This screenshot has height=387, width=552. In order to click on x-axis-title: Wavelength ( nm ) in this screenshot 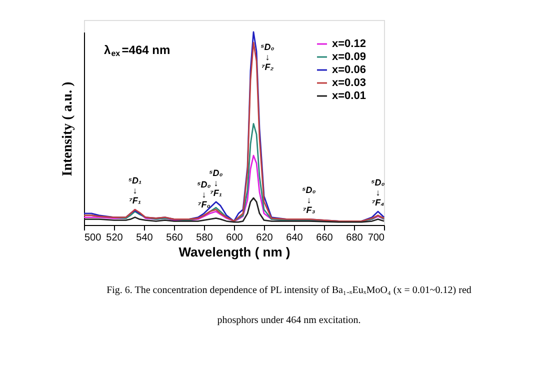, I will do `click(234, 252)`.